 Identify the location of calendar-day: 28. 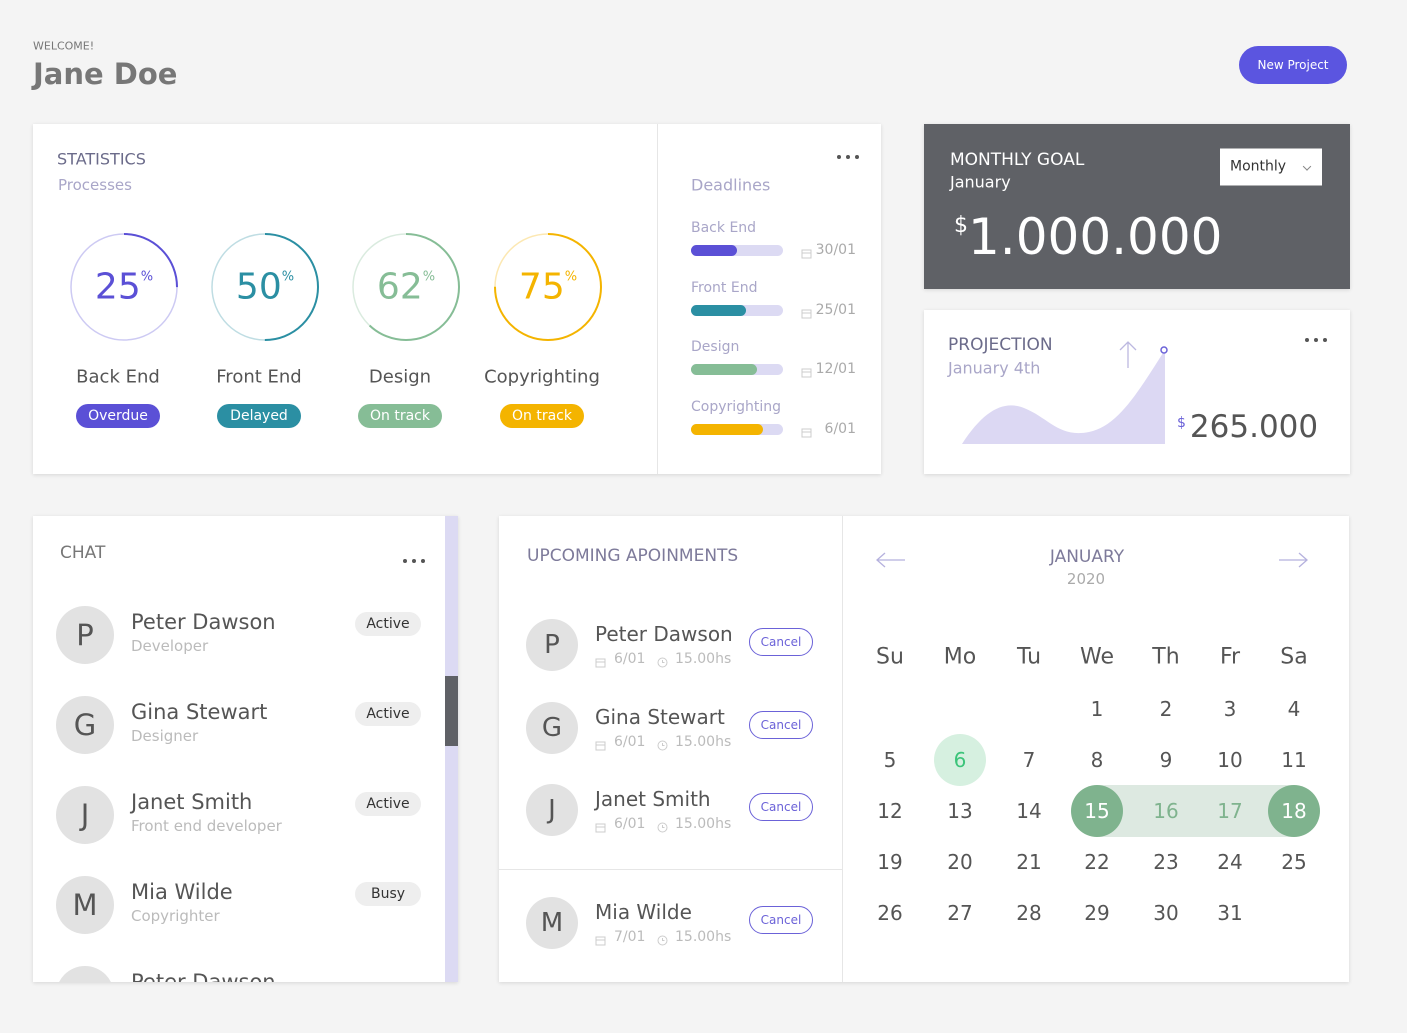
(1029, 913).